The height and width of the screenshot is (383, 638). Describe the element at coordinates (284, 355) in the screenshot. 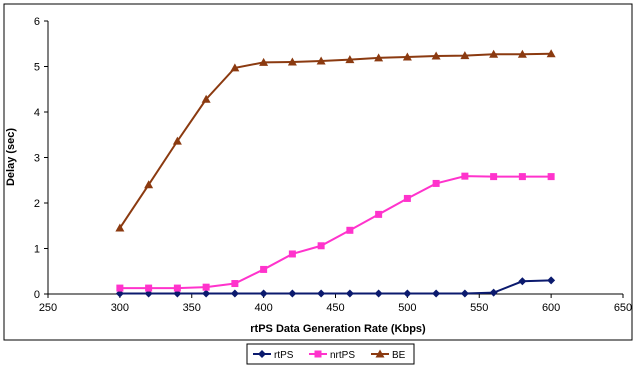

I see `legend-label-rtps: rtPS` at that location.